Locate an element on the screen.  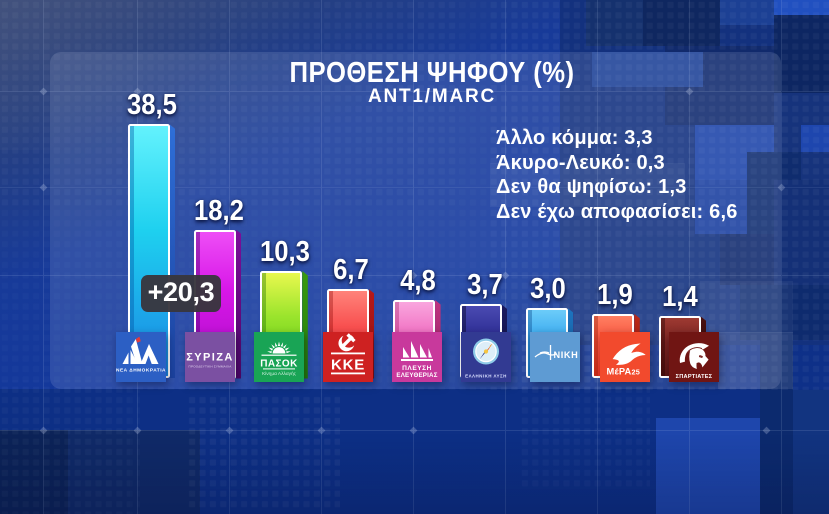
svg-text: ΝΙΚΗ is located at coordinates (566, 355).